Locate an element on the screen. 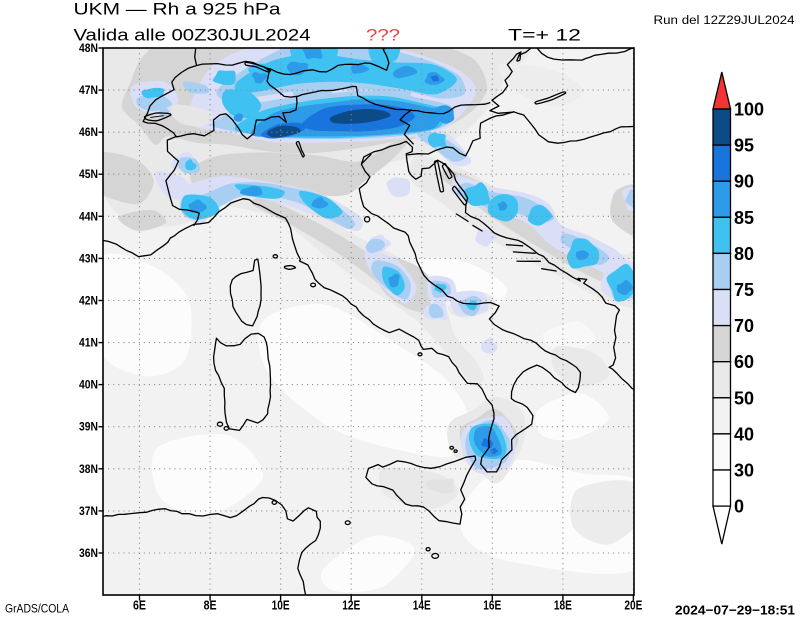 This screenshot has height=618, width=800. svg-text: 37N is located at coordinates (88, 512).